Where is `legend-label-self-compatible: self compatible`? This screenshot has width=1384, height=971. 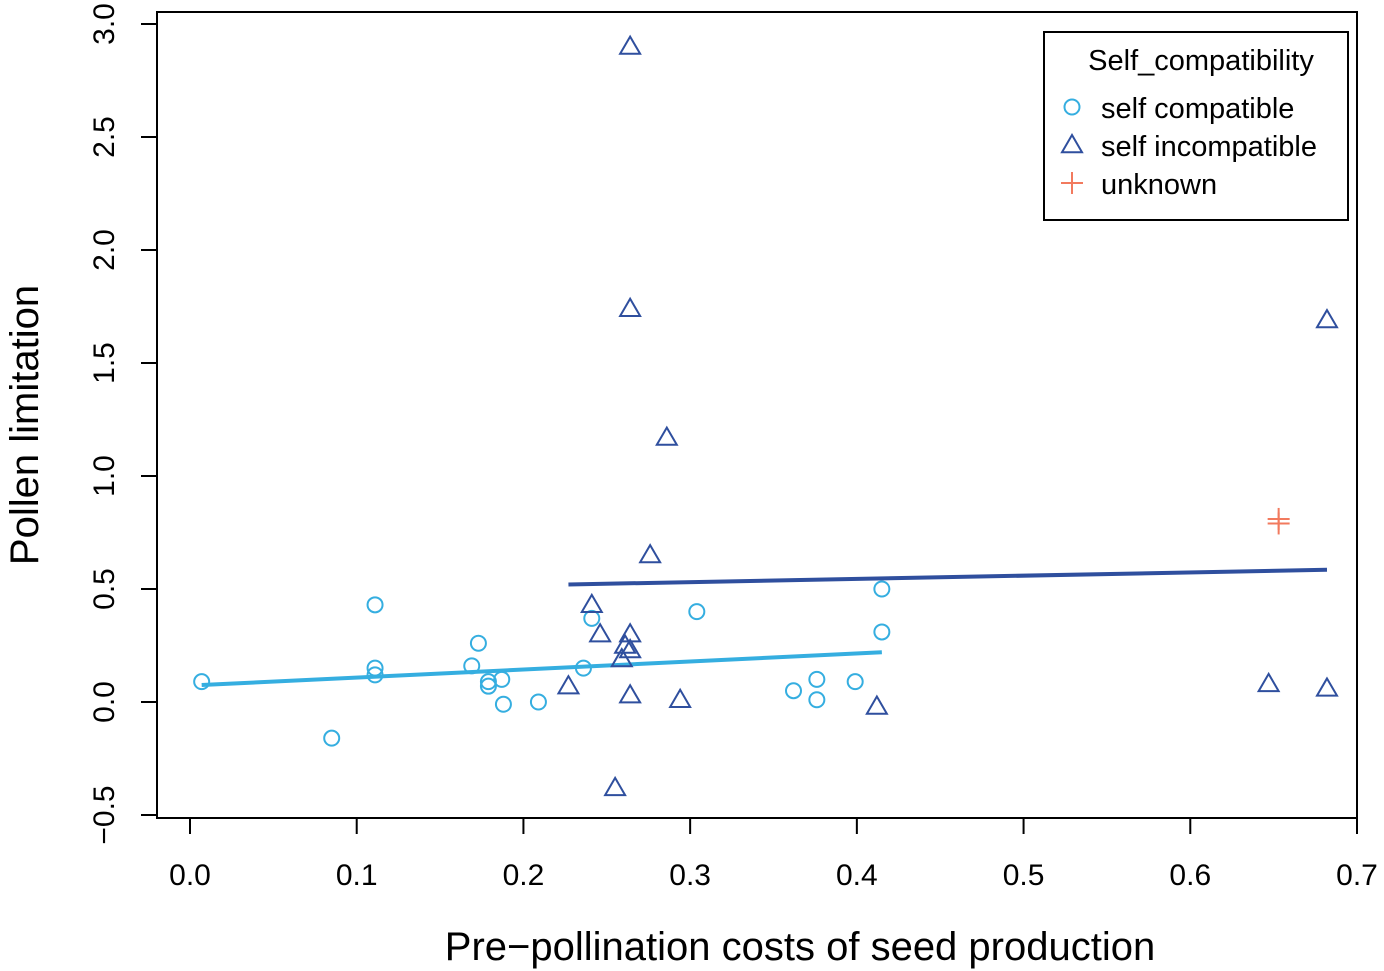 legend-label-self-compatible: self compatible is located at coordinates (1197, 109).